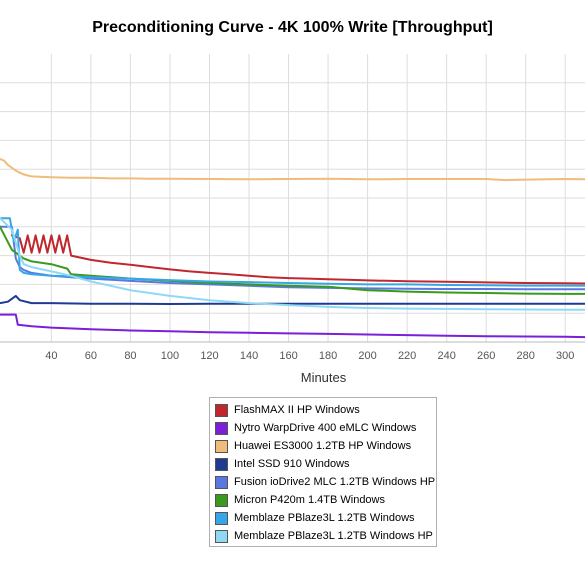 This screenshot has height=568, width=585. Describe the element at coordinates (486, 356) in the screenshot. I see `x-tick-label-11: 260` at that location.